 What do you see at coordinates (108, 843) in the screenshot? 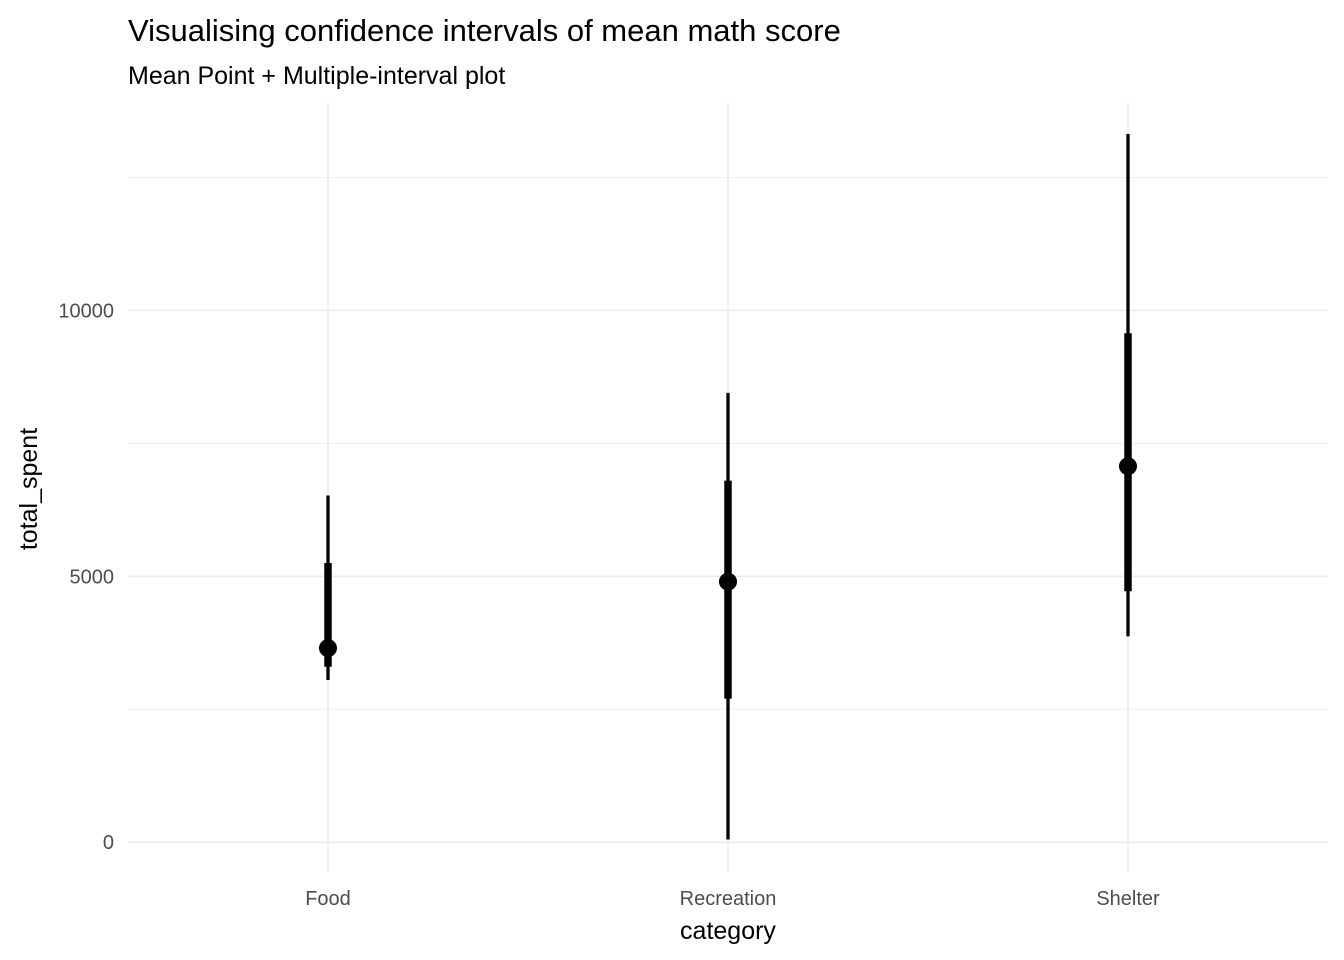
I see `y-tick-label: 0` at bounding box center [108, 843].